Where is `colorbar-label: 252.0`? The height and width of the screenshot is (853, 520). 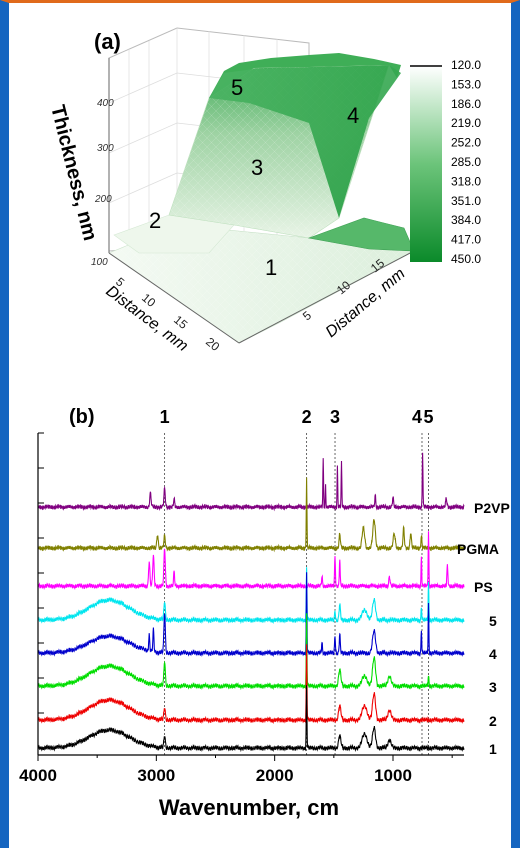
colorbar-label: 252.0 is located at coordinates (466, 143).